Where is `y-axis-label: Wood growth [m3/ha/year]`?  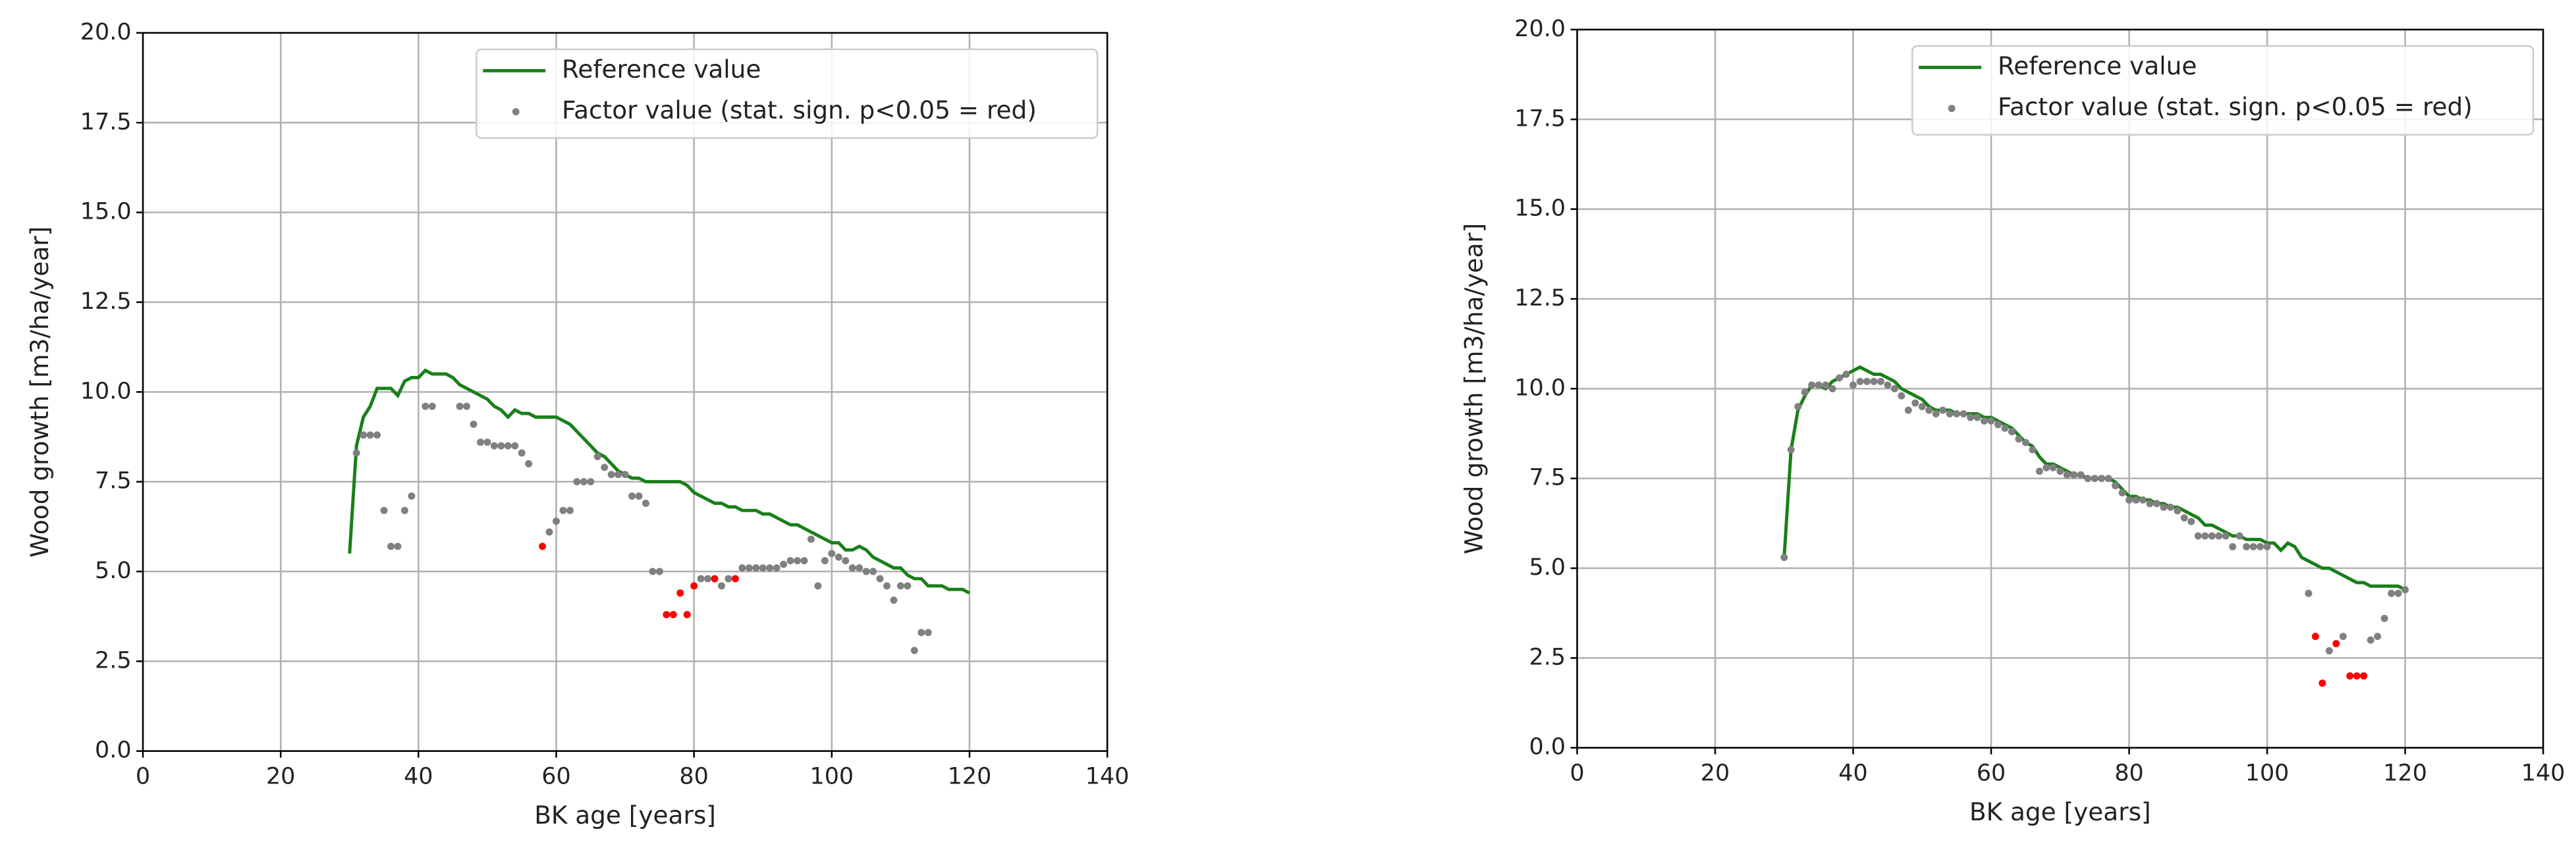 y-axis-label: Wood growth [m3/ha/year] is located at coordinates (1473, 388).